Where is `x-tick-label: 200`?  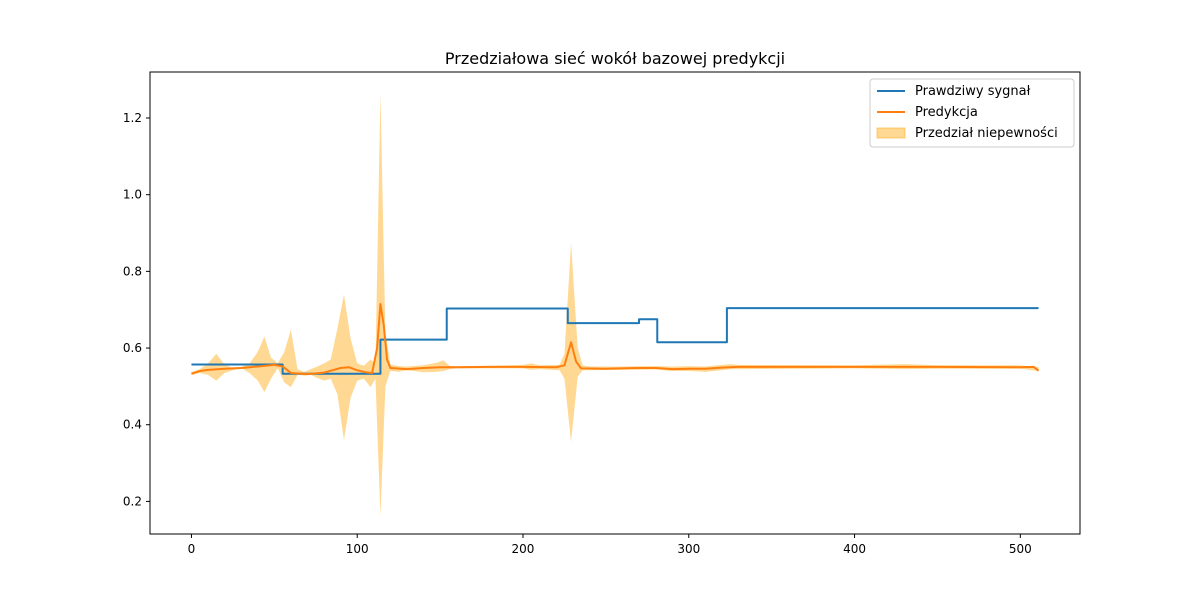
x-tick-label: 200 is located at coordinates (523, 549).